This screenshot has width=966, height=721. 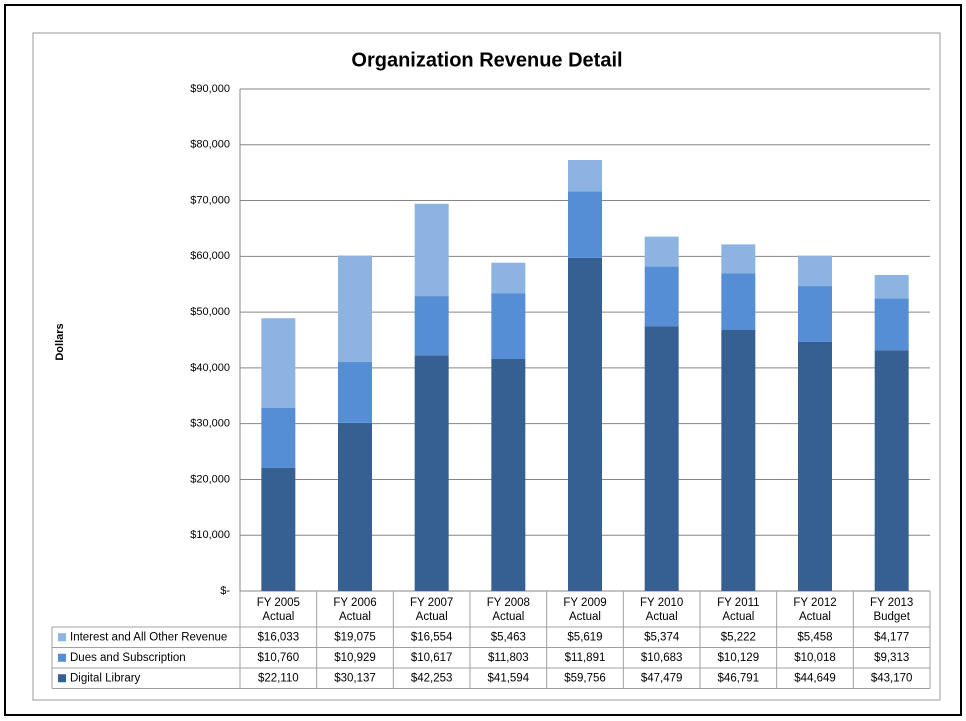 I want to click on y-tick-label: $10,000, so click(x=210, y=535).